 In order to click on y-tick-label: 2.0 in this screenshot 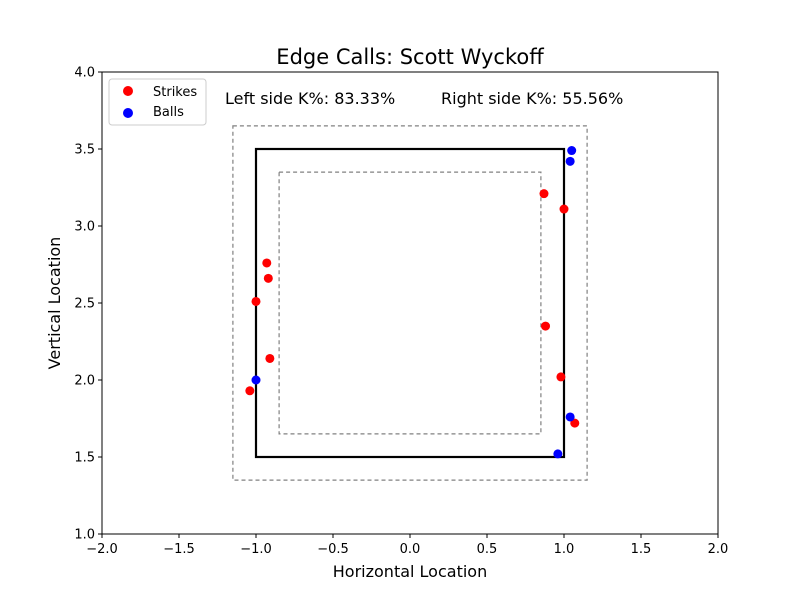, I will do `click(84, 381)`.